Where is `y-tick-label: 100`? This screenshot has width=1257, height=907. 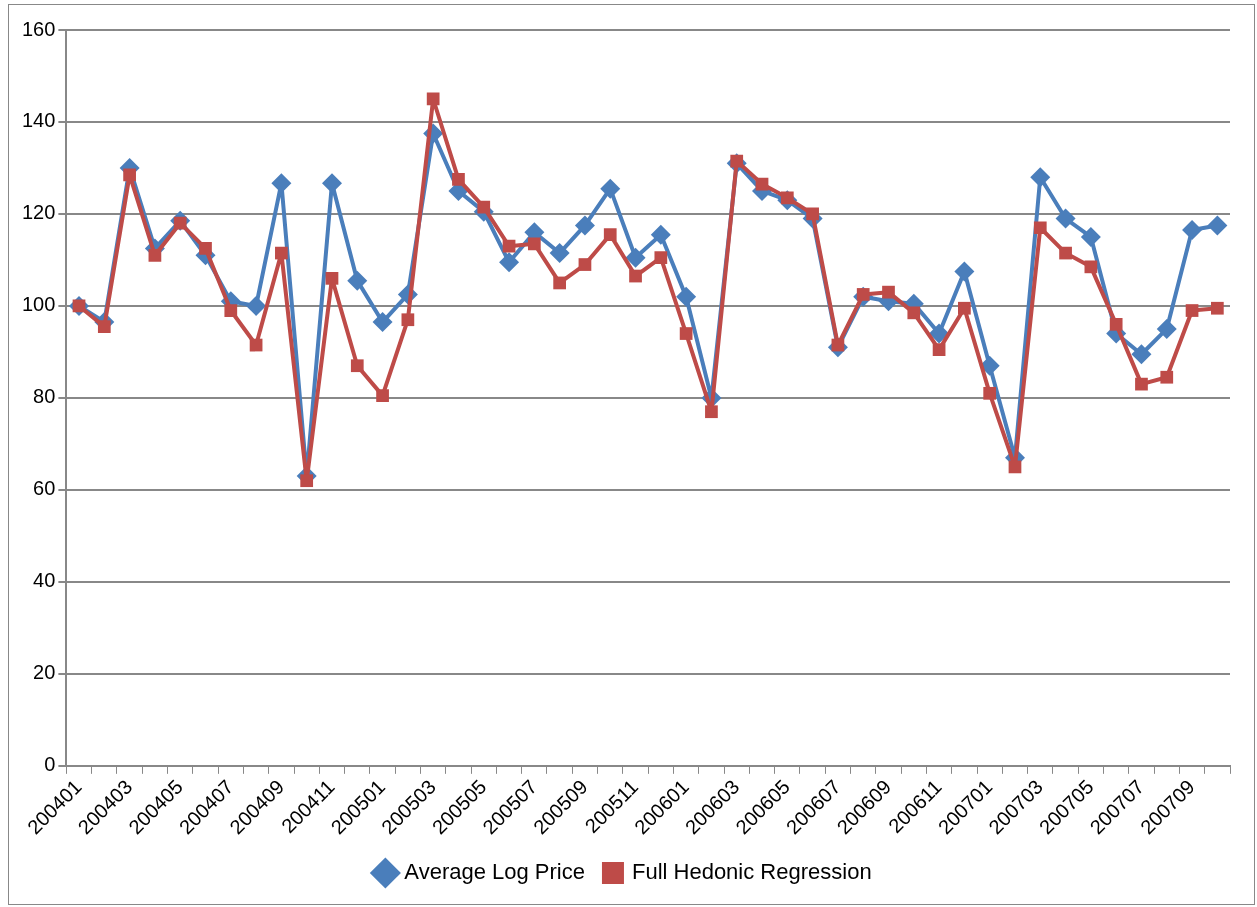
y-tick-label: 100 is located at coordinates (38, 304).